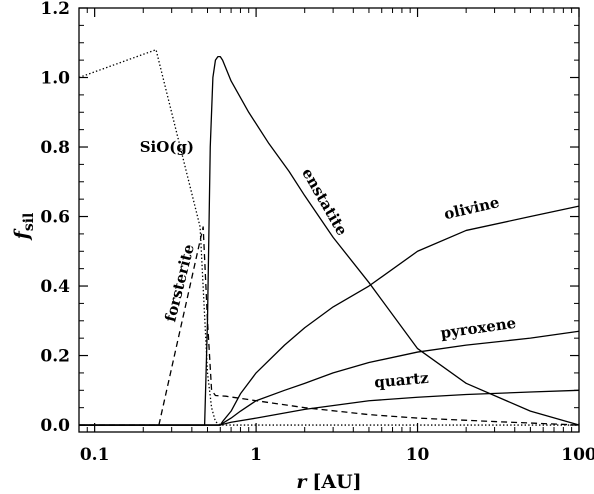  What do you see at coordinates (55, 287) in the screenshot?
I see `y-tick-label: 0.4` at bounding box center [55, 287].